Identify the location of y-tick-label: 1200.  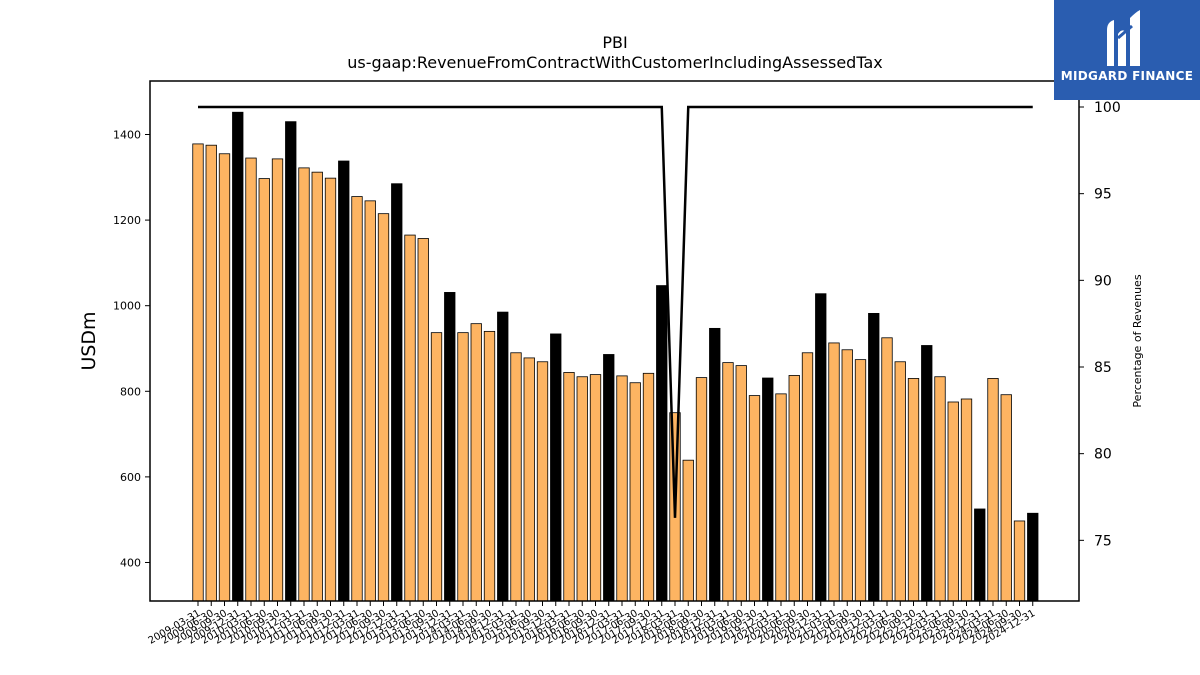
(127, 220).